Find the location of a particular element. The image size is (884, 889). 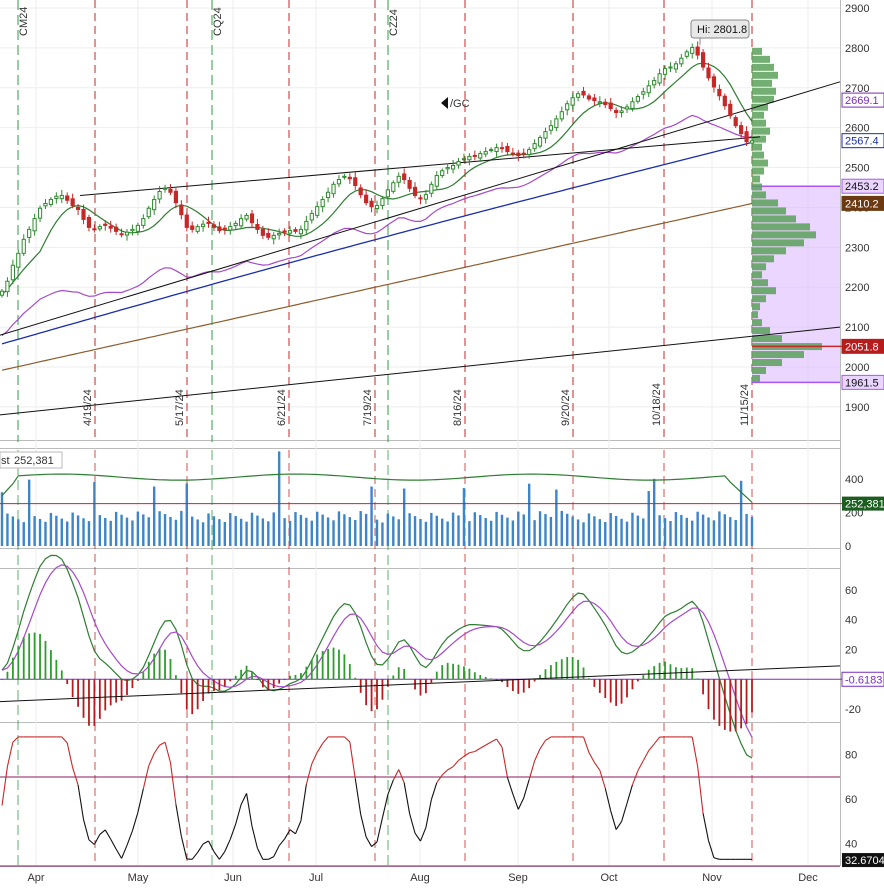

volume-badge is located at coordinates (863, 503).